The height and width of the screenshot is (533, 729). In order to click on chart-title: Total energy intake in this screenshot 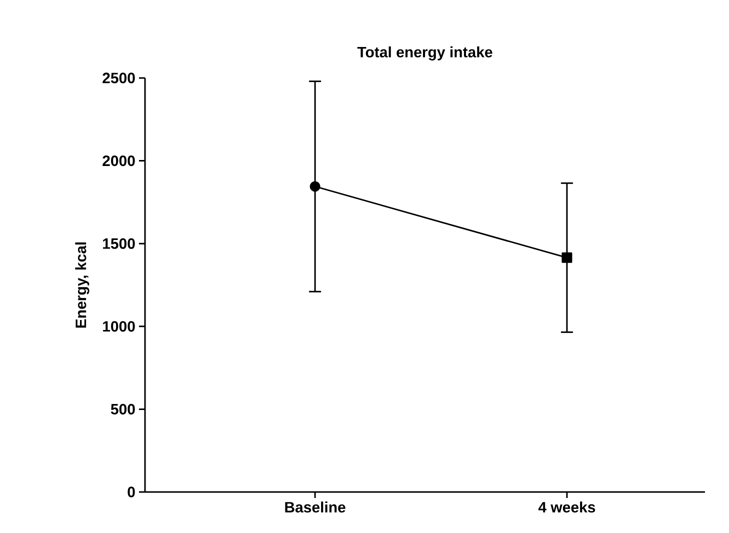, I will do `click(424, 53)`.